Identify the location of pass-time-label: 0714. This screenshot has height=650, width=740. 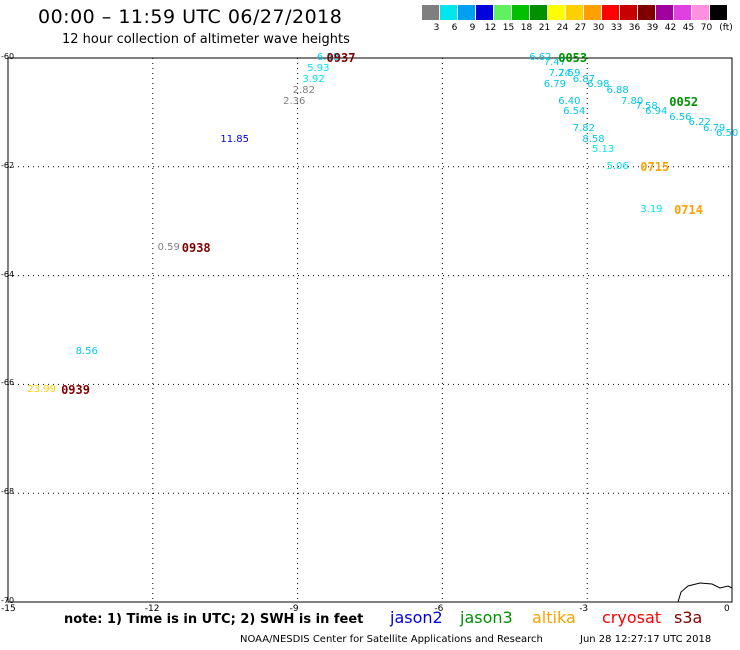
(688, 210).